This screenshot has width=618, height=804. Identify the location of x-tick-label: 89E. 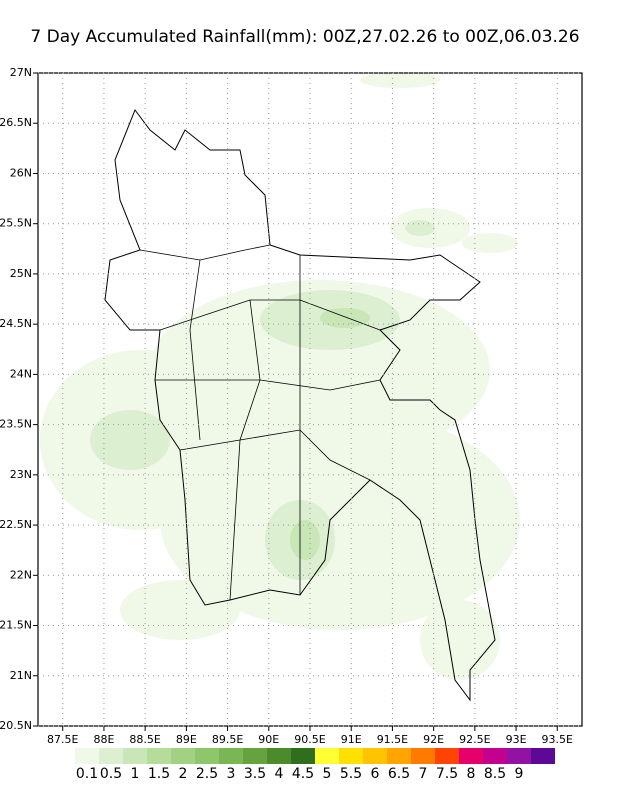
(186, 739).